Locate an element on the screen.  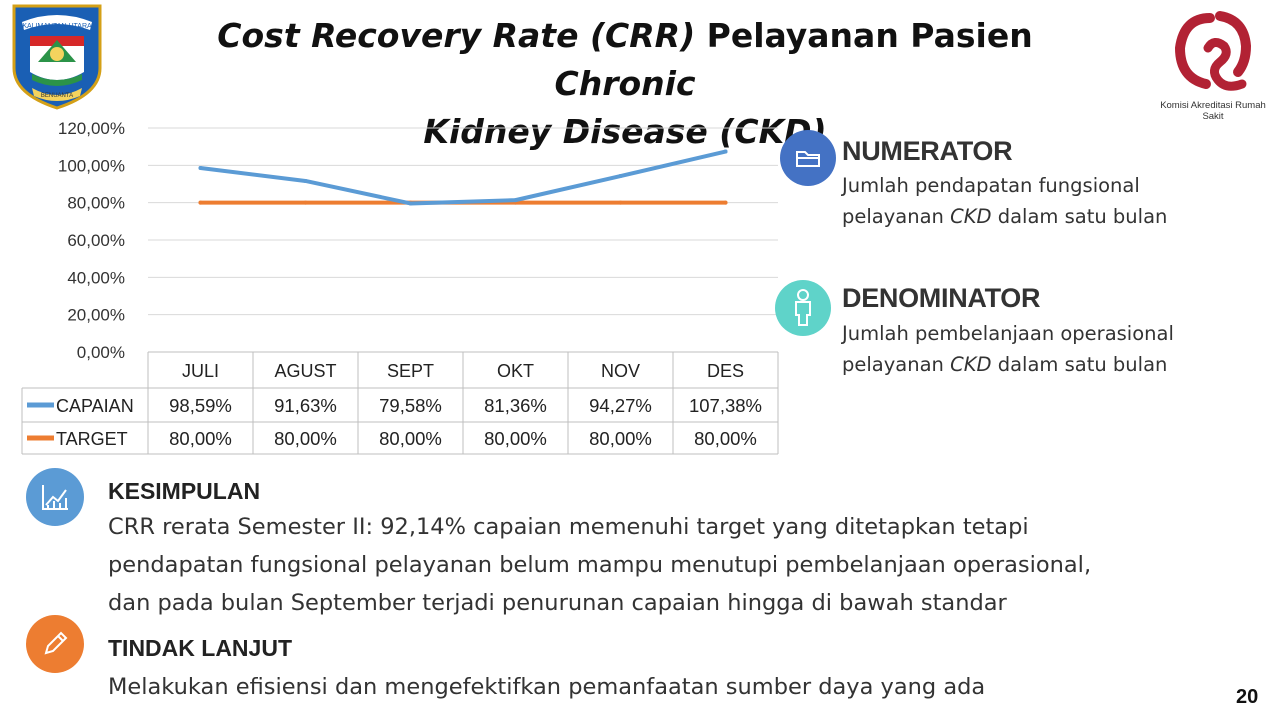
line-chart-icon is located at coordinates (55, 497).